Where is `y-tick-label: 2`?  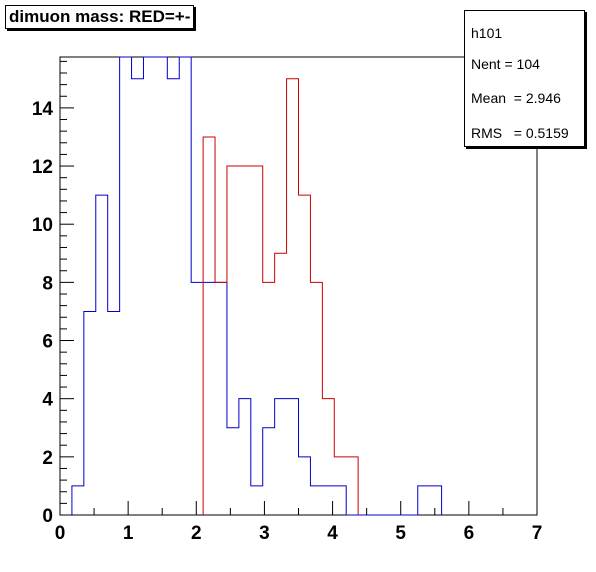 y-tick-label: 2 is located at coordinates (47, 458).